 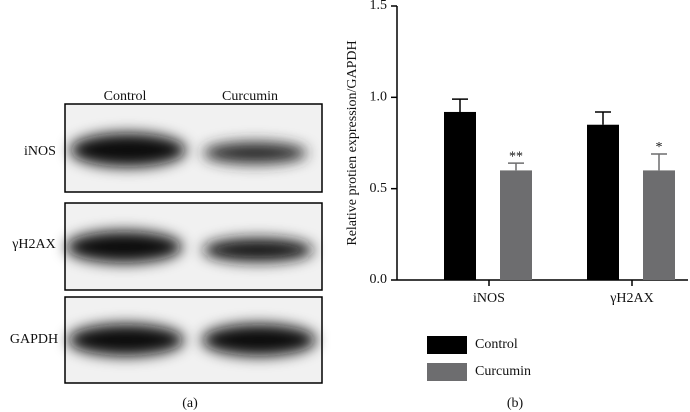 What do you see at coordinates (631, 298) in the screenshot?
I see `x-tick-label: γH2AX` at bounding box center [631, 298].